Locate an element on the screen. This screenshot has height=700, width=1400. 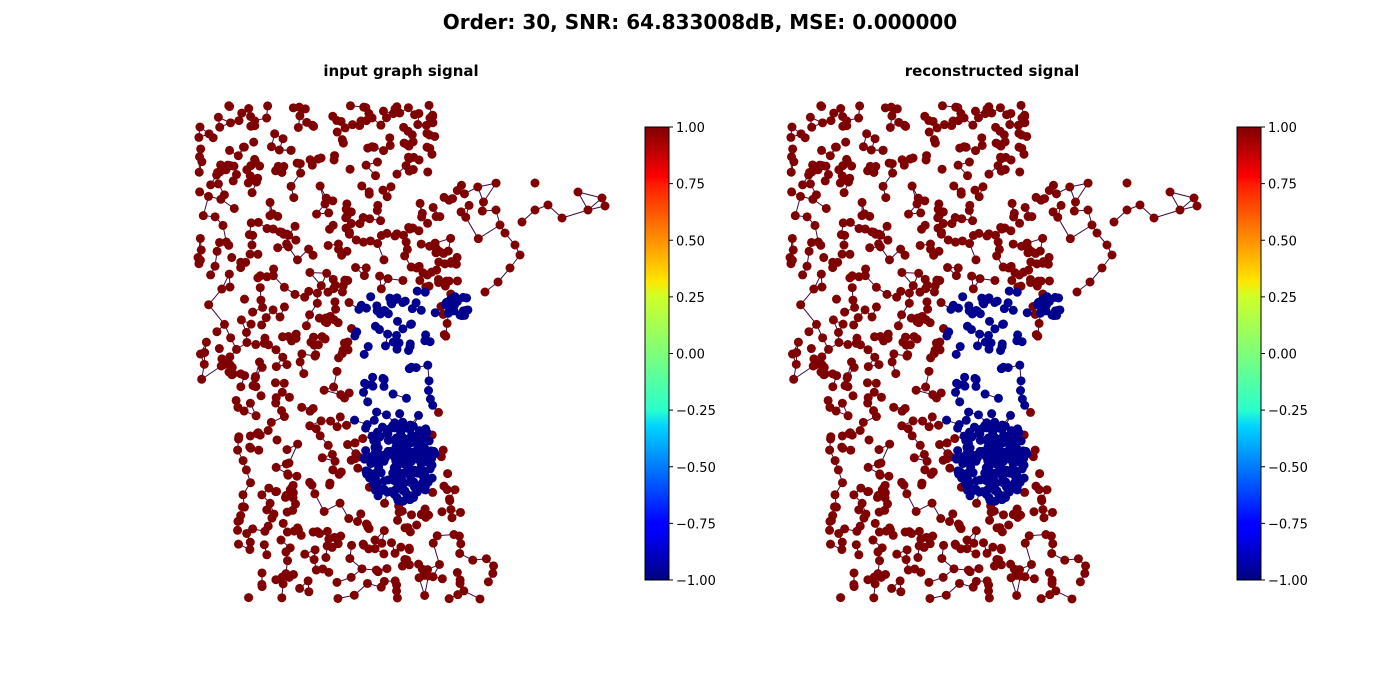
colorbar-tick-label: −0.75 is located at coordinates (1288, 524).